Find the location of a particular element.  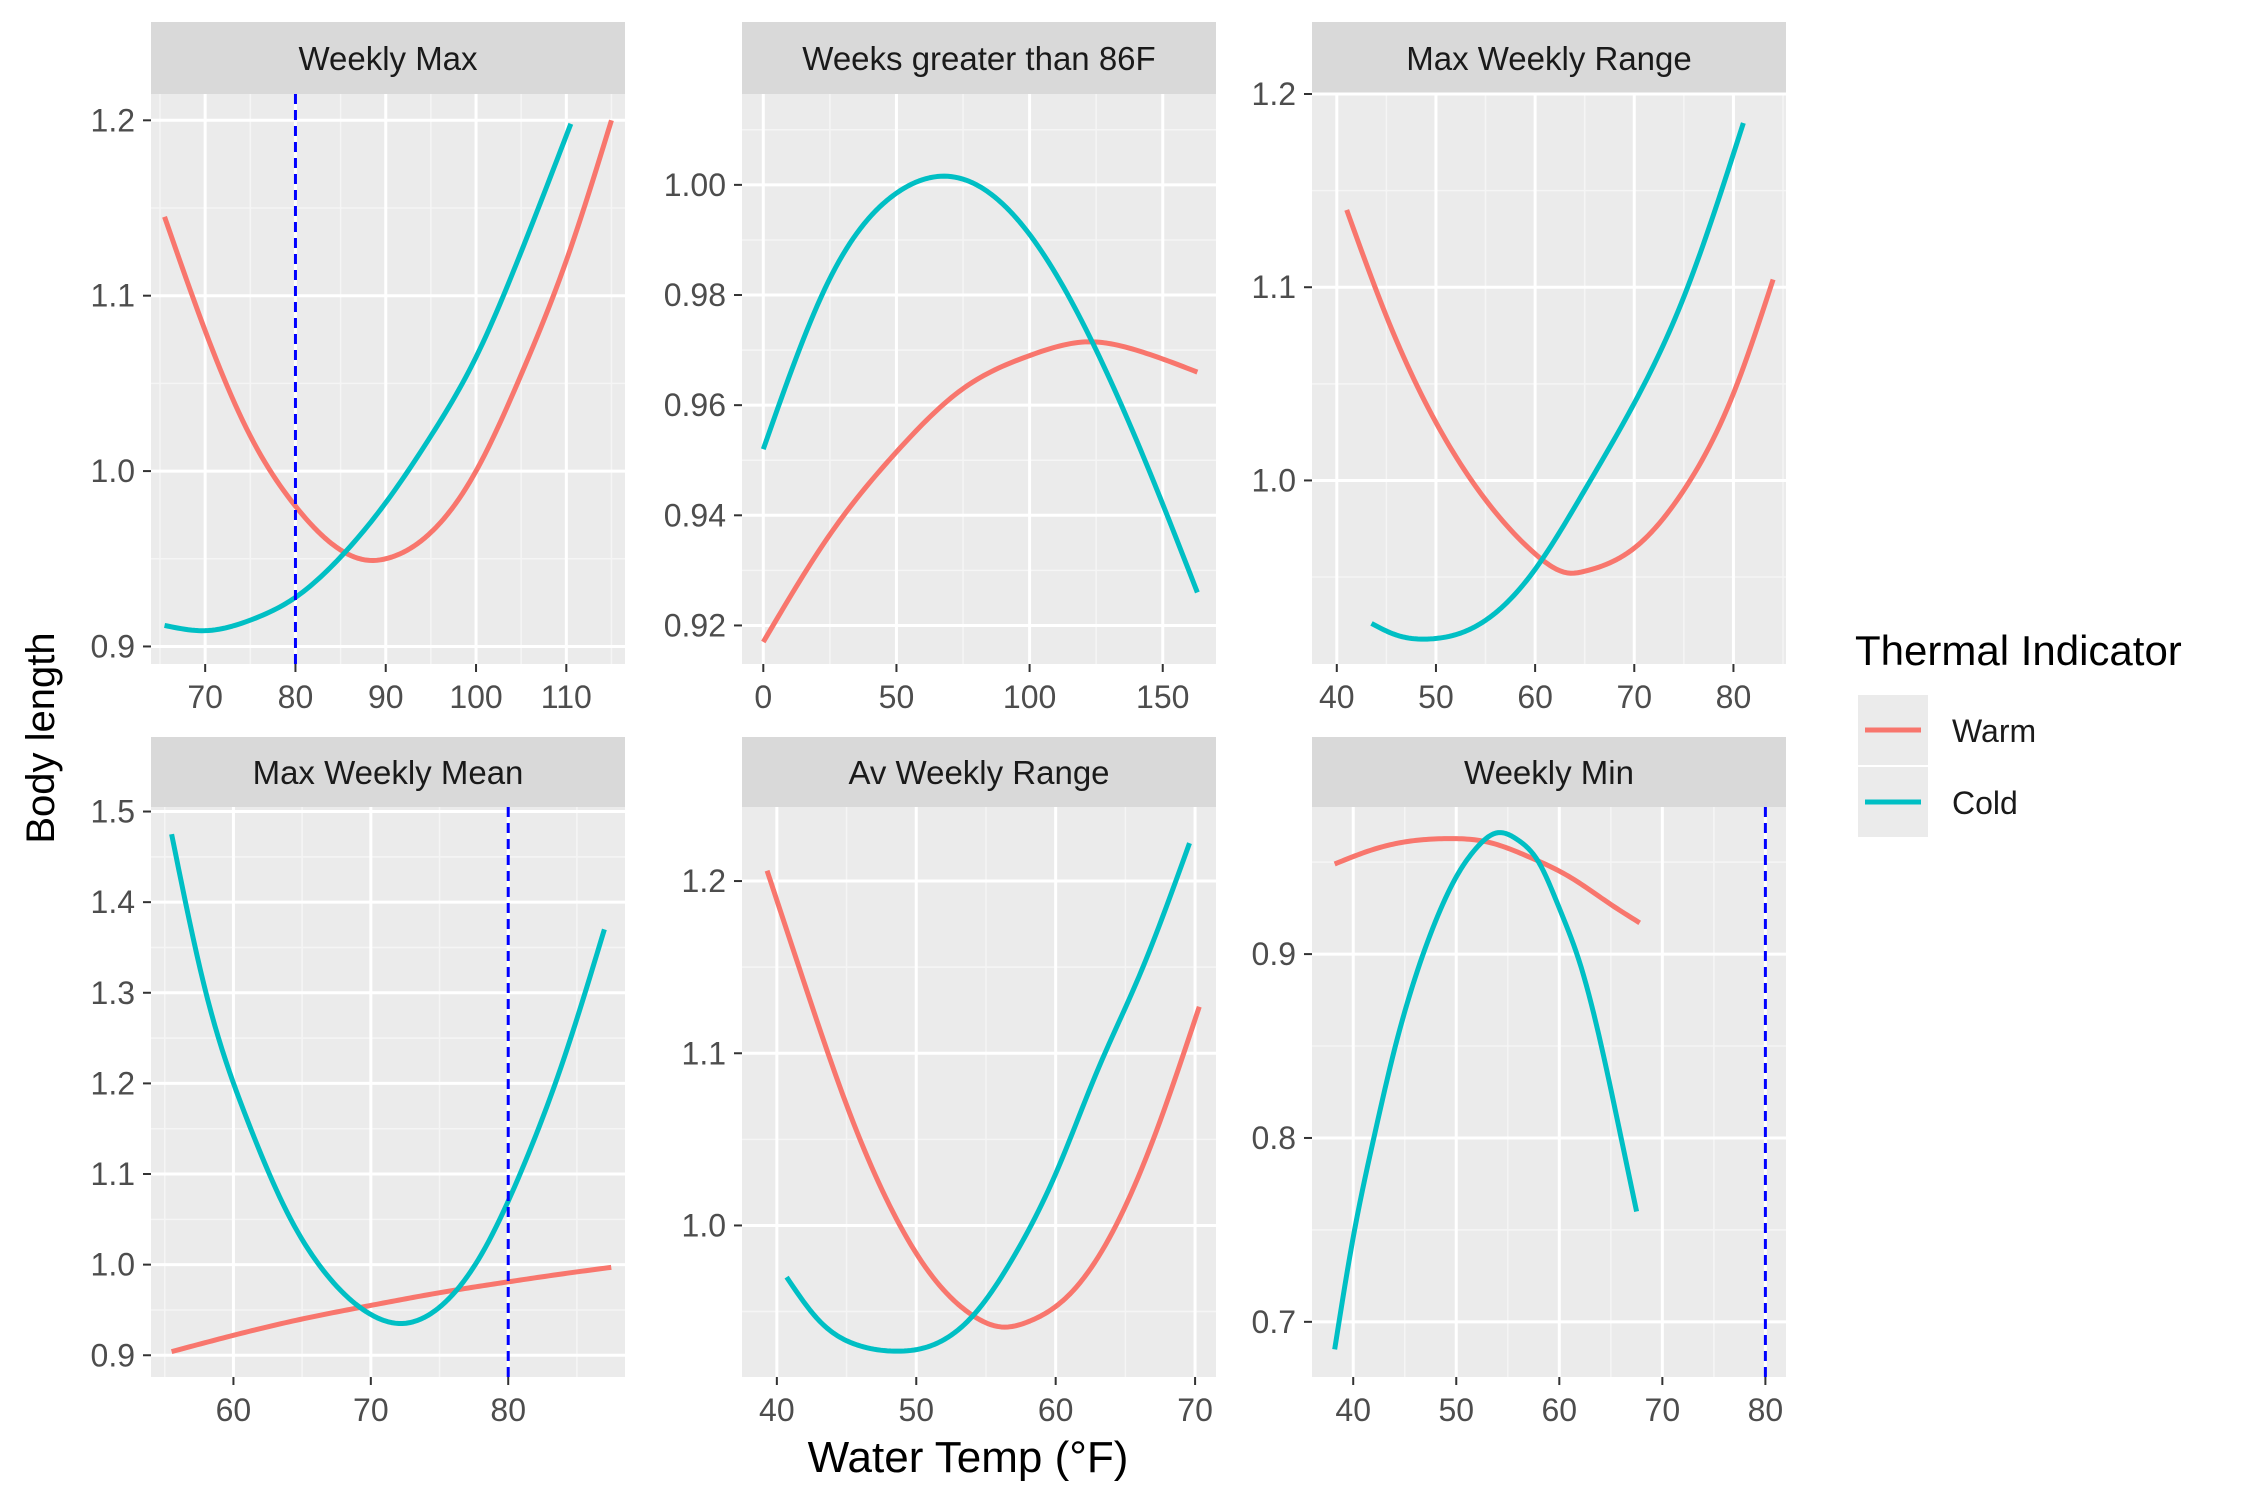

y-tick-label: 0.8 is located at coordinates (1274, 1138).